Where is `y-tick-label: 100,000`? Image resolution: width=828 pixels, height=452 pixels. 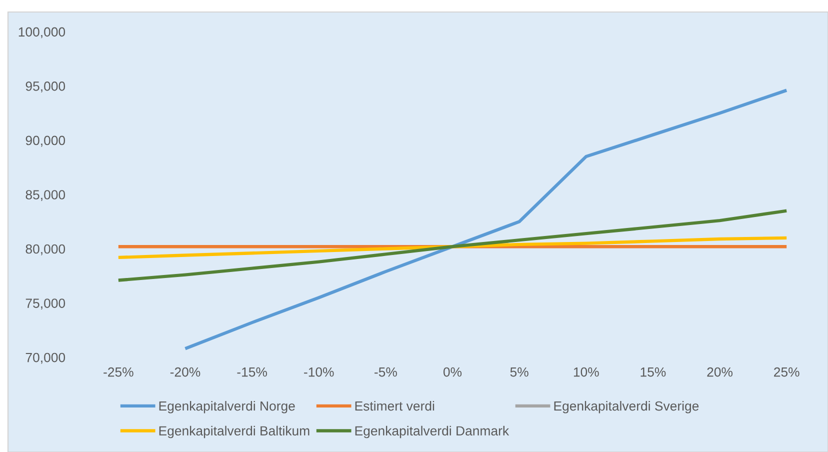
y-tick-label: 100,000 is located at coordinates (42, 32).